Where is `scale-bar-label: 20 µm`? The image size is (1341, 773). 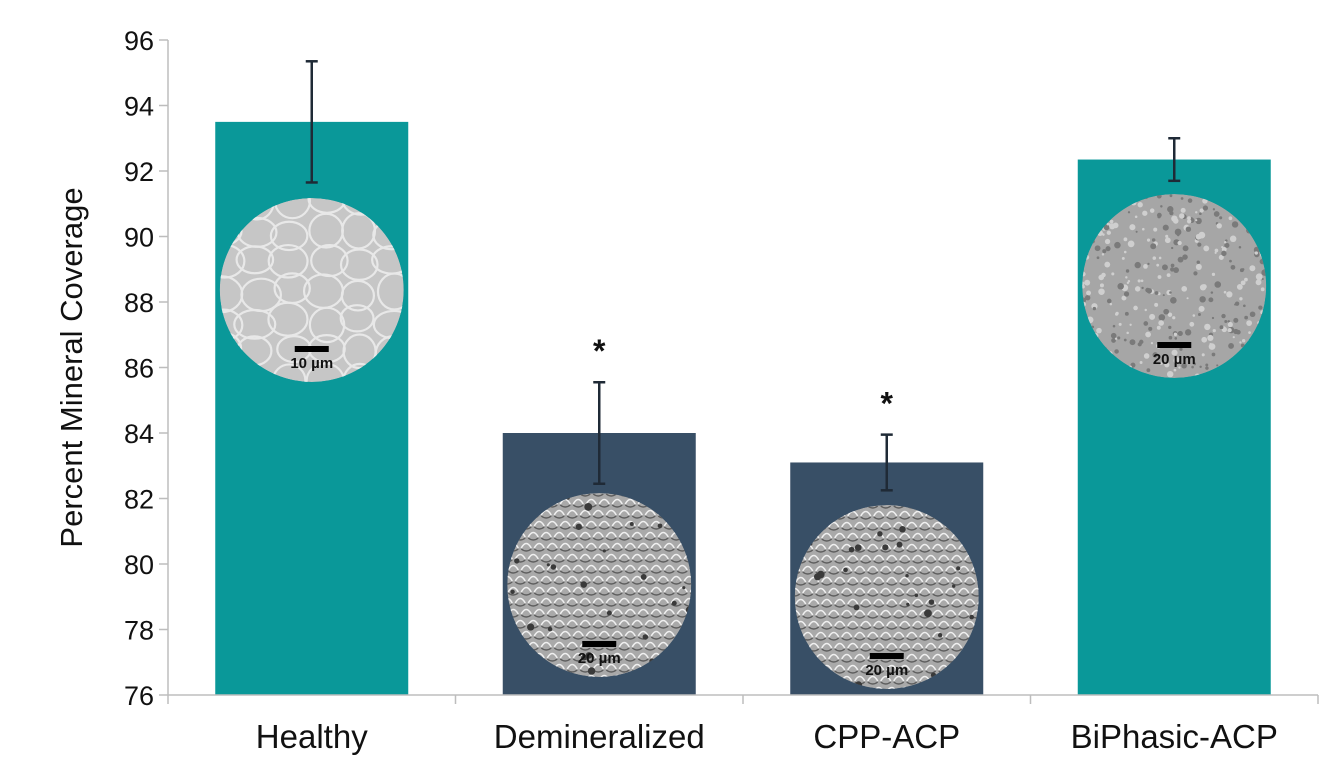
scale-bar-label: 20 µm is located at coordinates (886, 670).